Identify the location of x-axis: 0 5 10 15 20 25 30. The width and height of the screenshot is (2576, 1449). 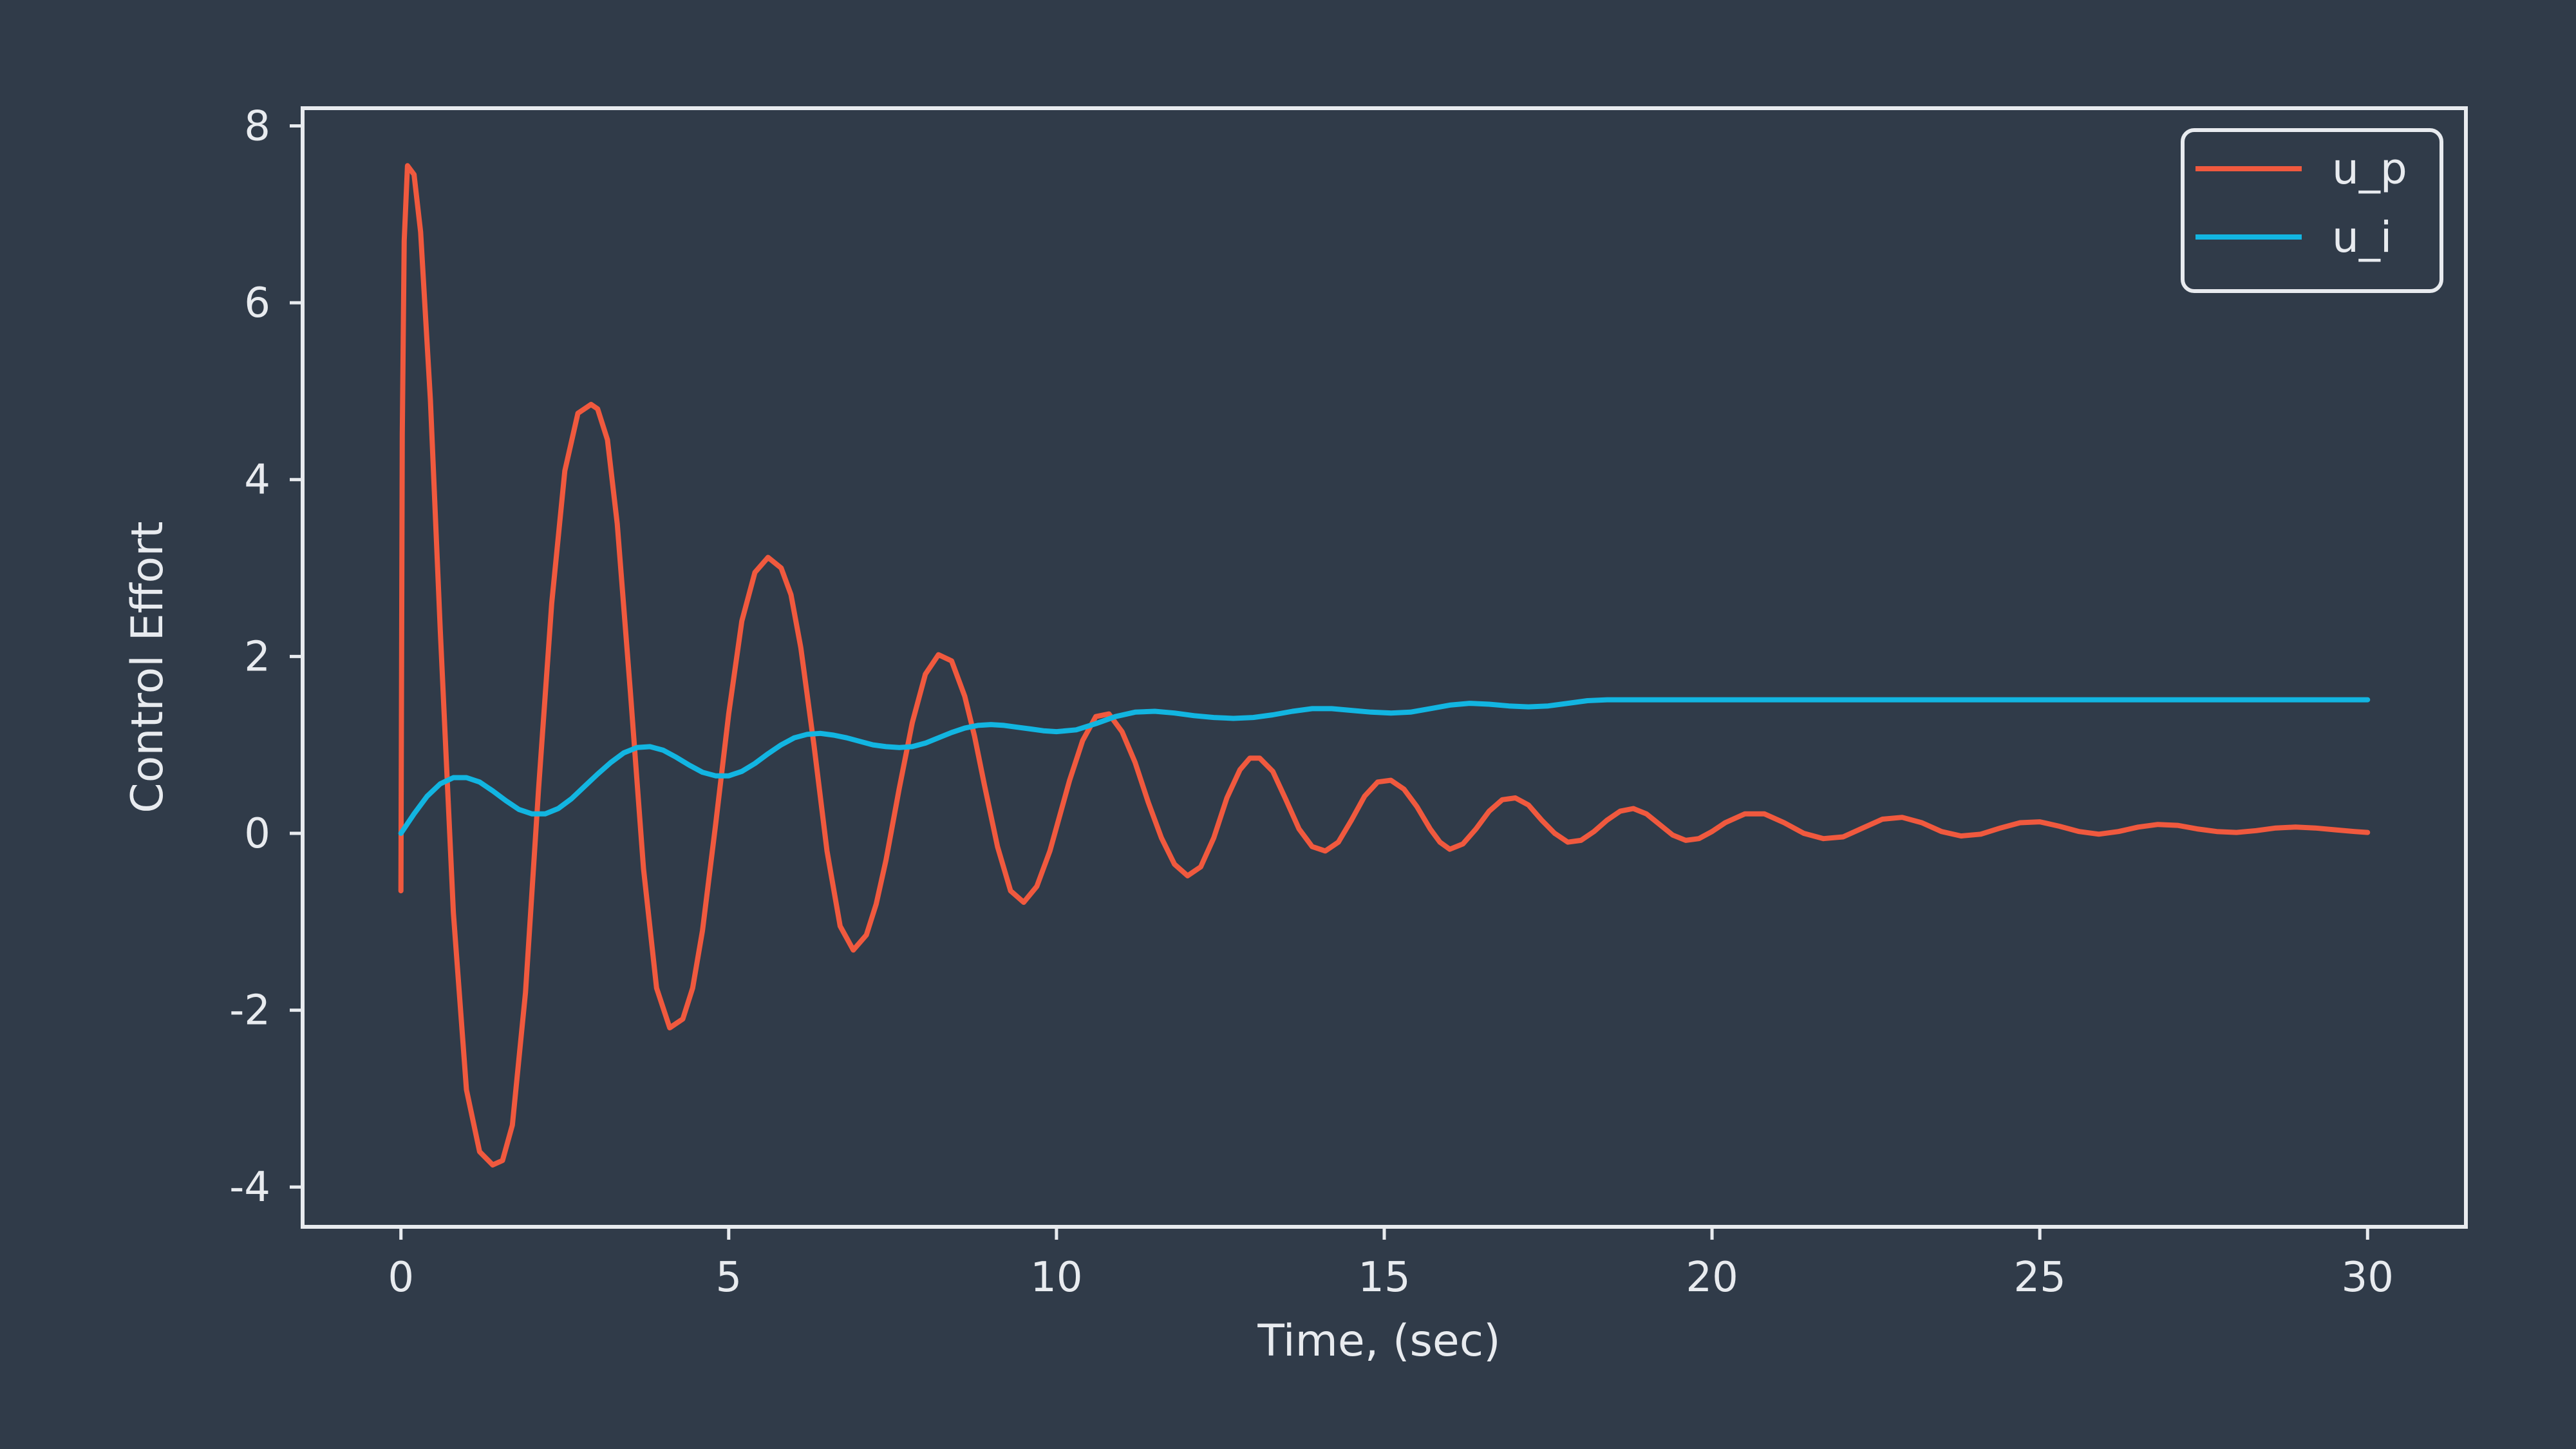
(1391, 1264).